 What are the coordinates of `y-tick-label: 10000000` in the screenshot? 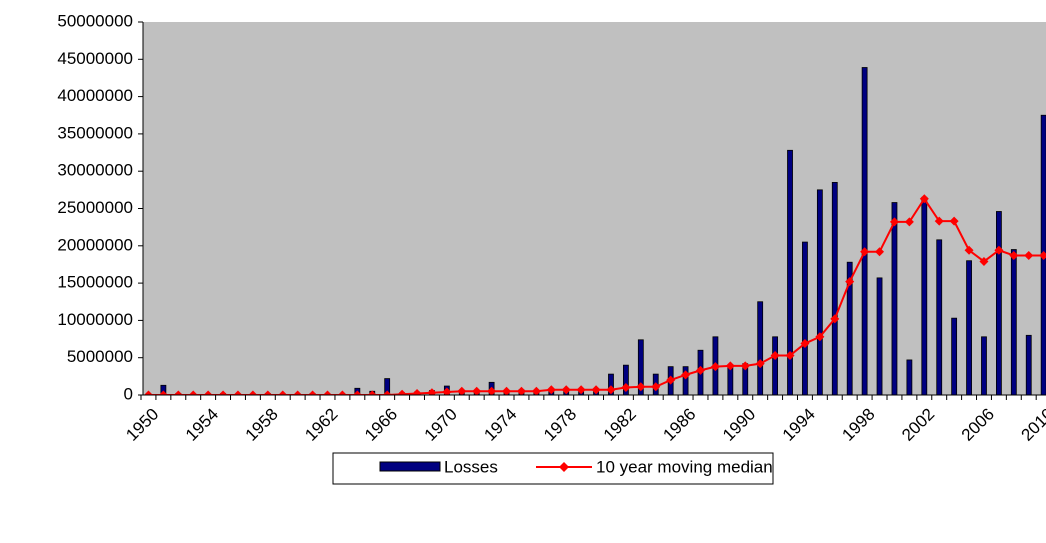 It's located at (95, 319).